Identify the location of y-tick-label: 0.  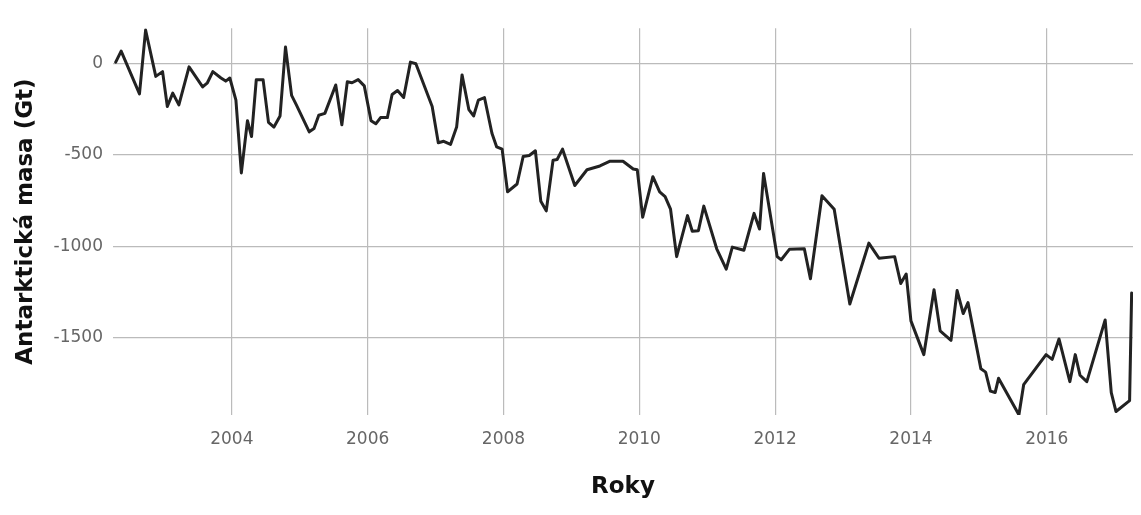
(97, 62).